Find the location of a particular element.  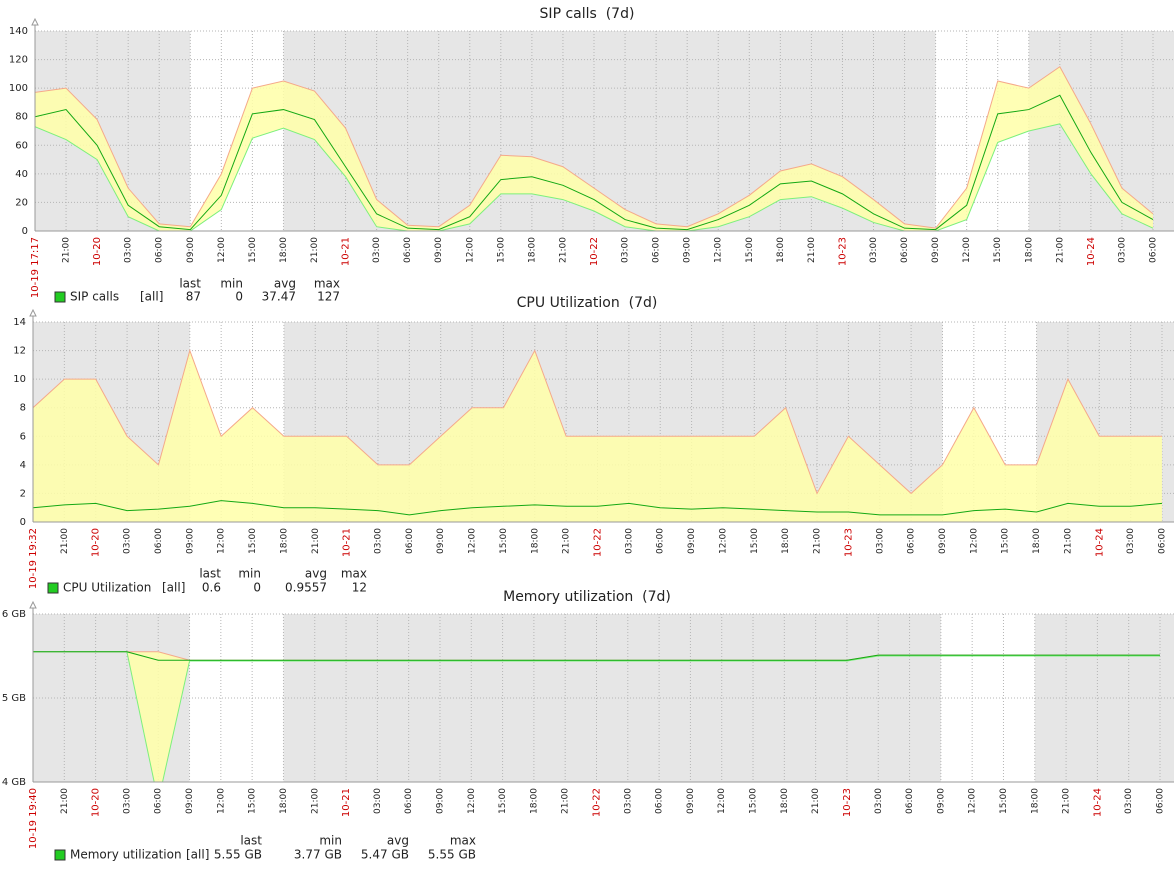

x-tick-label: 10-19 19:40 is located at coordinates (33, 818).